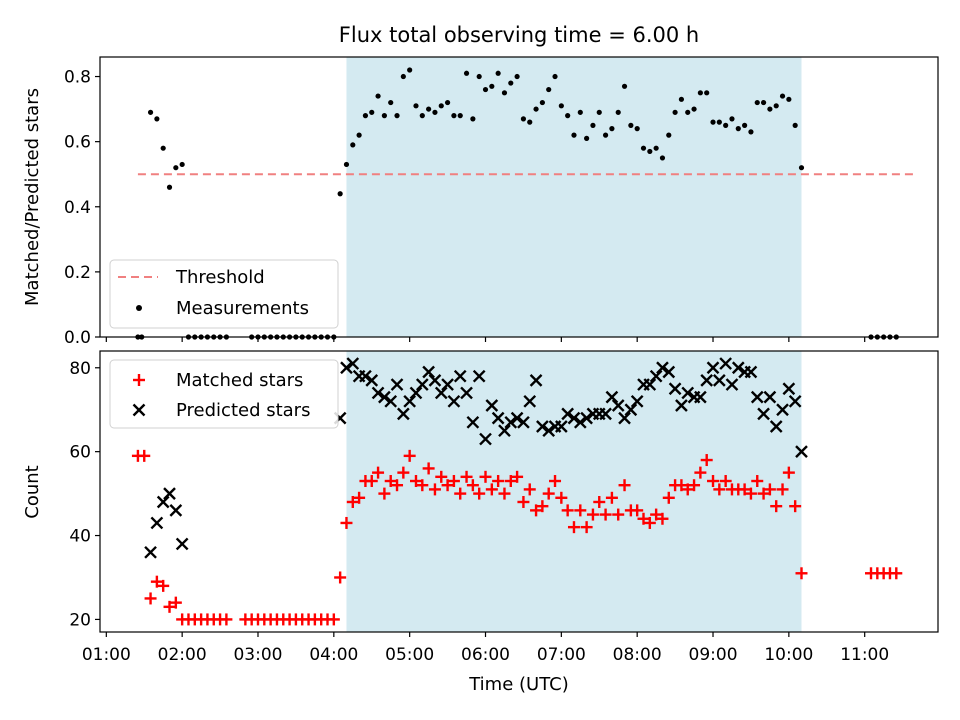 Image resolution: width=960 pixels, height=720 pixels. Describe the element at coordinates (77, 273) in the screenshot. I see `top-y-tick-label: 0.2` at that location.